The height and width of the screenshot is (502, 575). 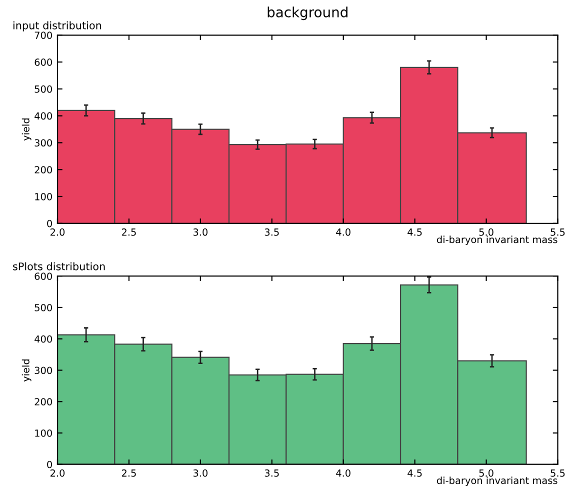 What do you see at coordinates (57, 26) in the screenshot?
I see `chart-subtitle: input distribution` at bounding box center [57, 26].